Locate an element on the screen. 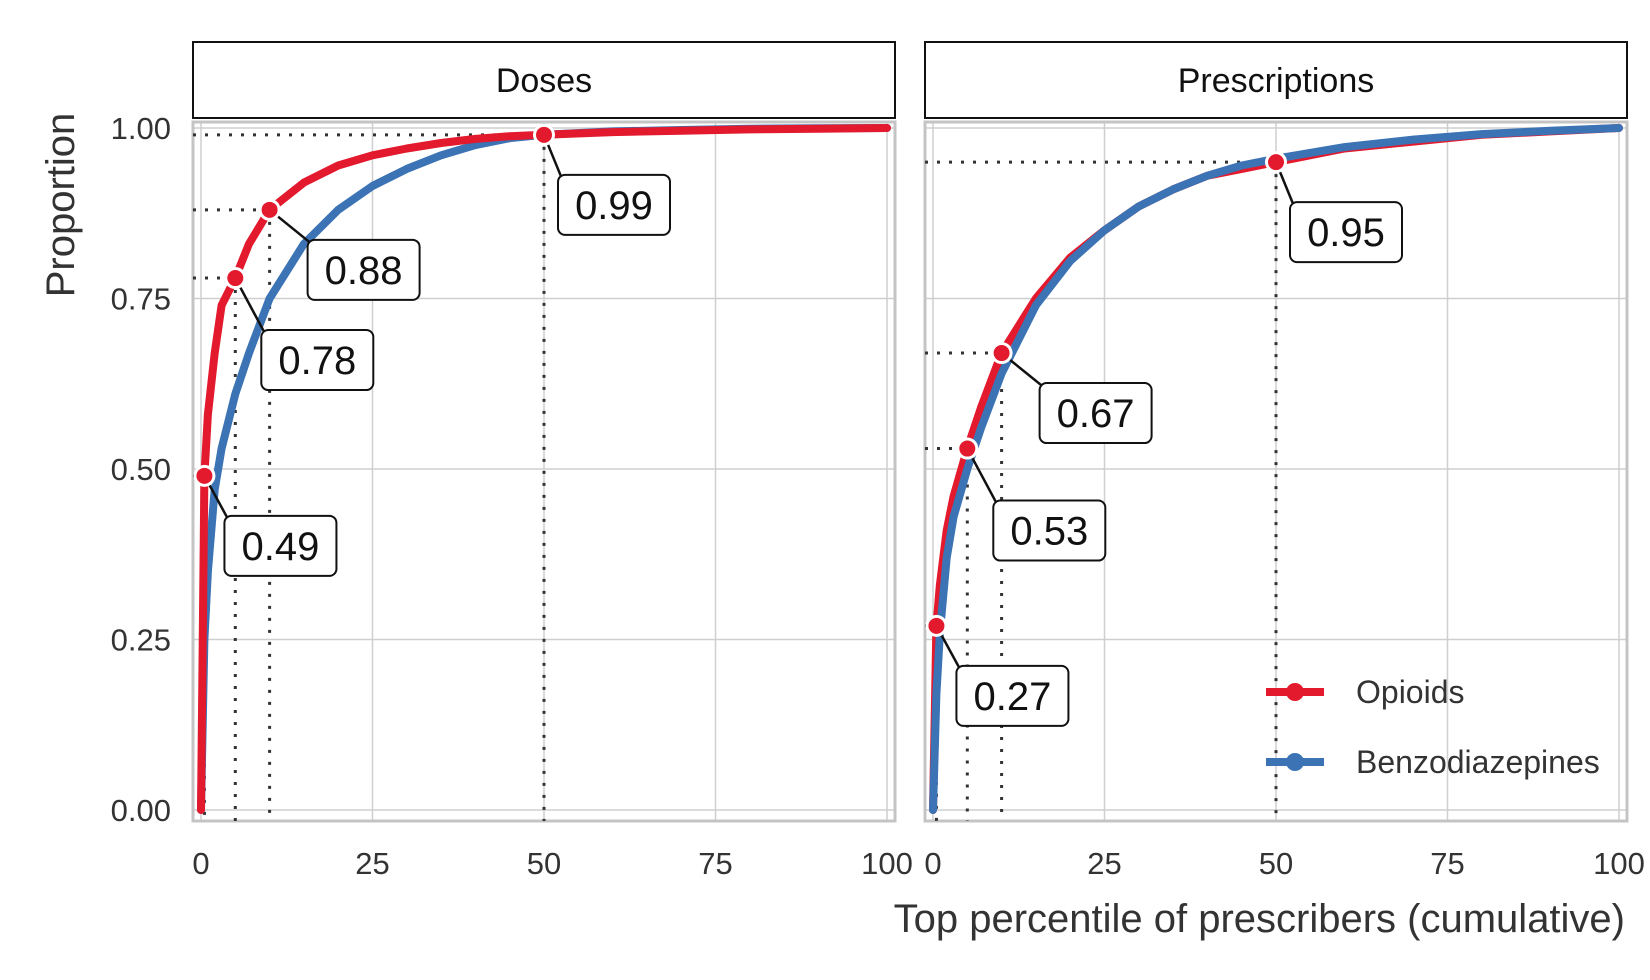 Image resolution: width=1650 pixels, height=980 pixels. callout-label: 0.88 is located at coordinates (364, 271).